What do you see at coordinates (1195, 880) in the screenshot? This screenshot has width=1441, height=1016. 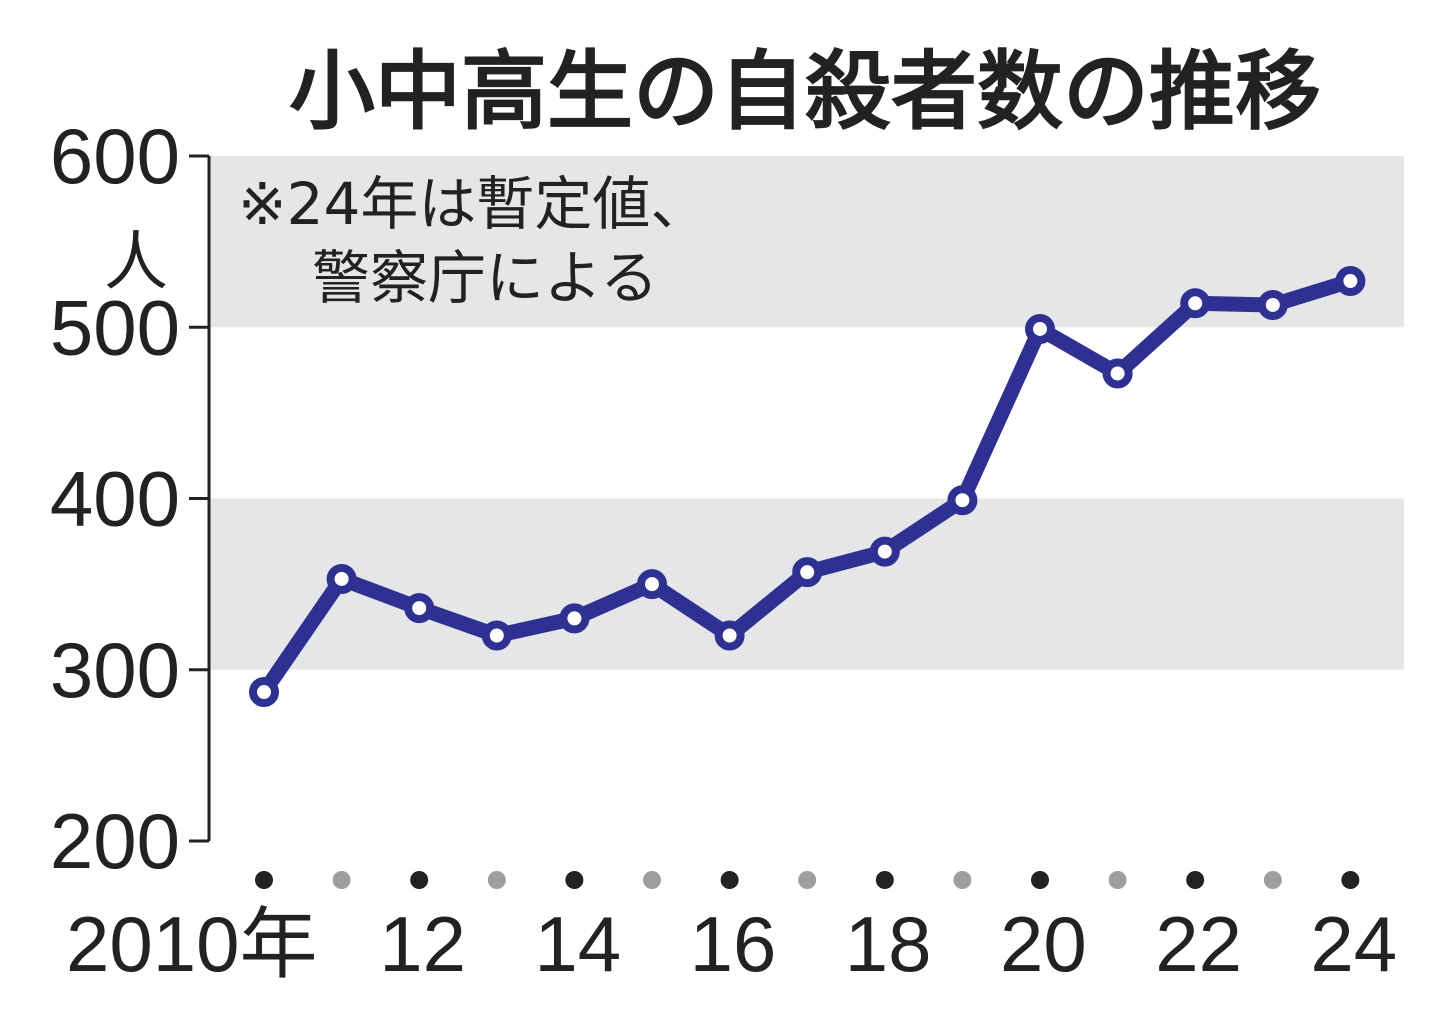 I see `x-dot-2022` at bounding box center [1195, 880].